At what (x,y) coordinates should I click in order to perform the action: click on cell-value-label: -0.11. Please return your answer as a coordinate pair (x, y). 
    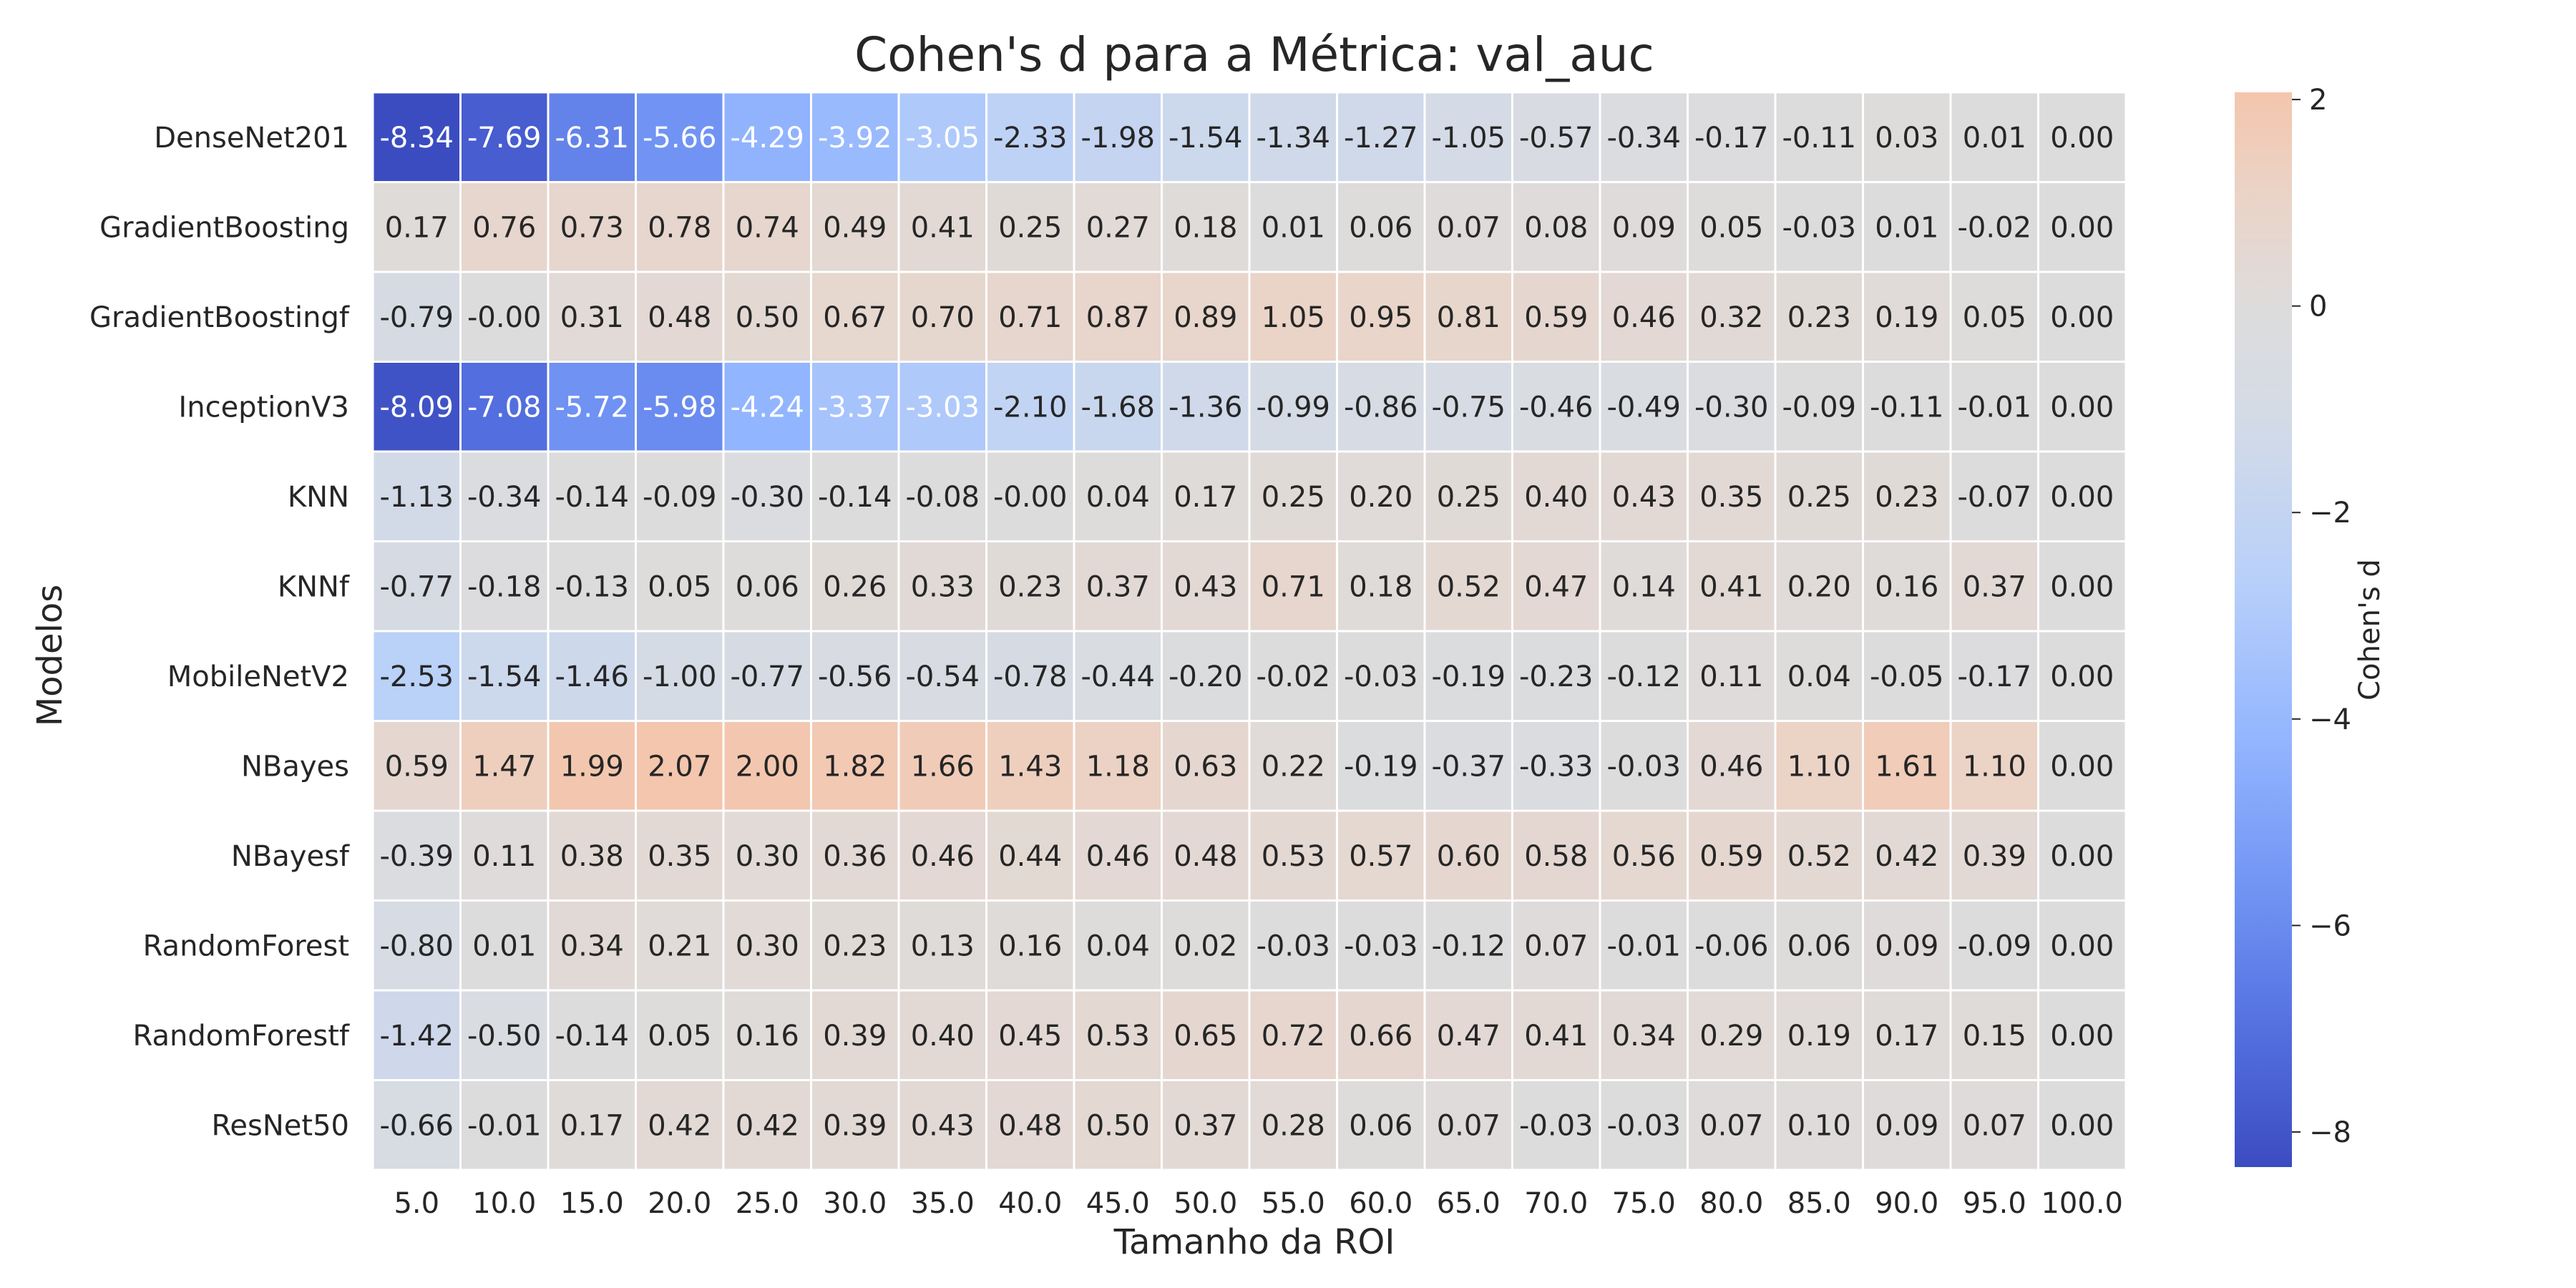
    Looking at the image, I should click on (1907, 407).